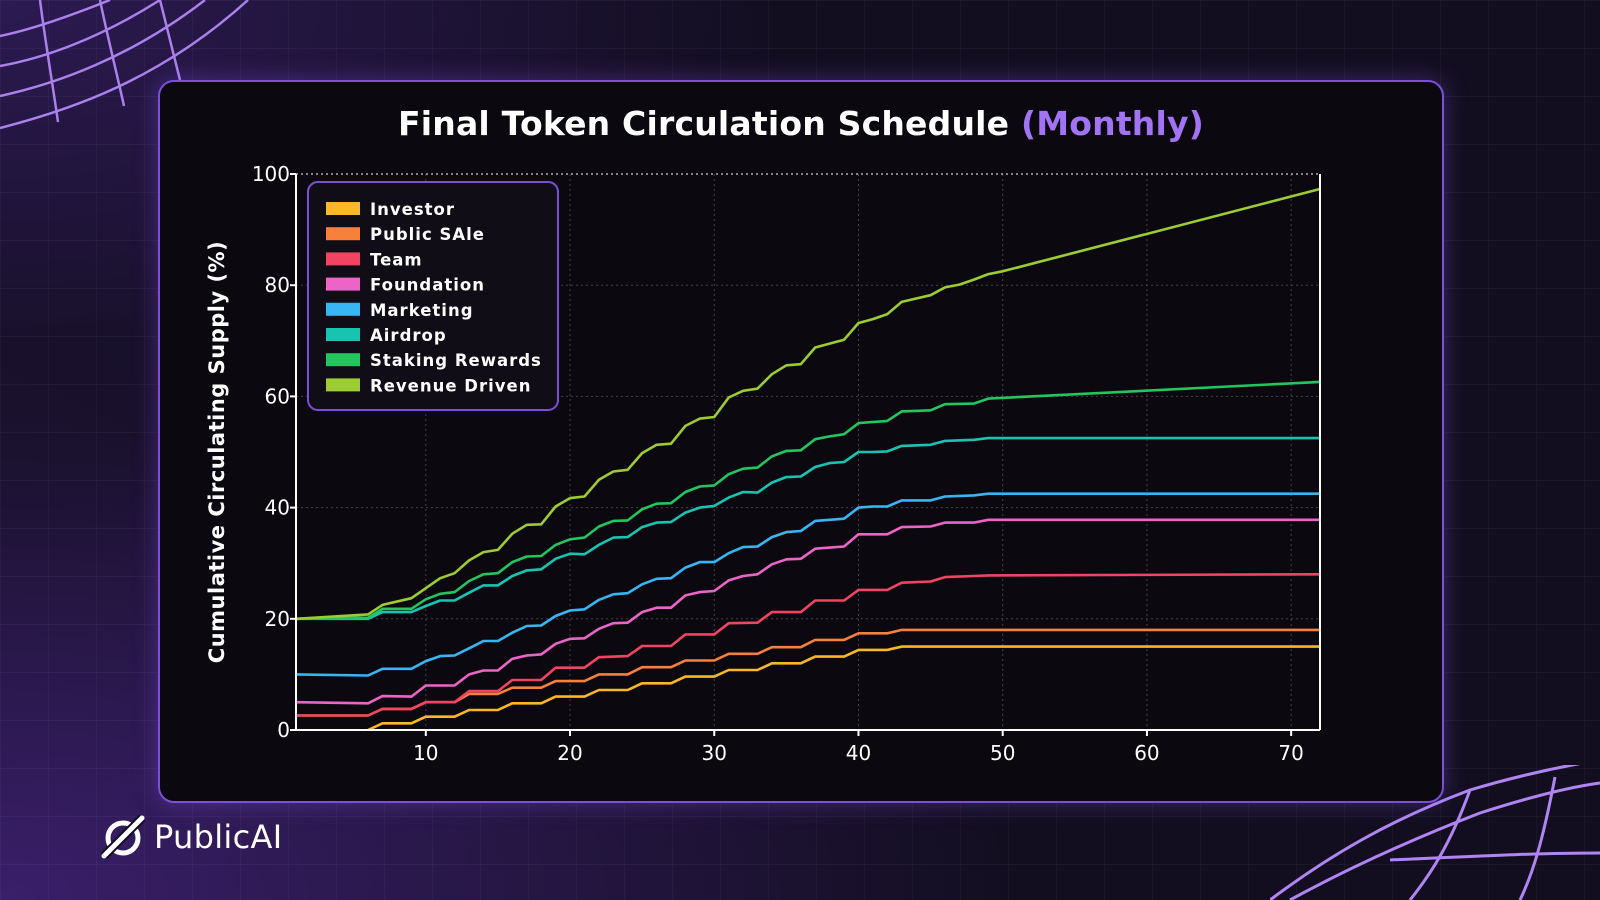 Image resolution: width=1600 pixels, height=900 pixels. I want to click on publicai-logo-icon, so click(123, 837).